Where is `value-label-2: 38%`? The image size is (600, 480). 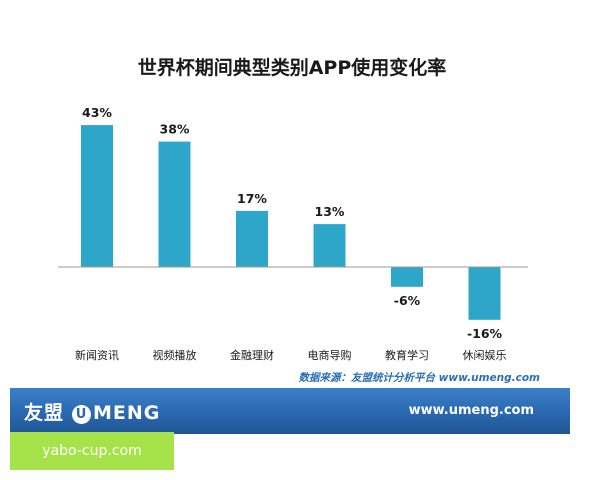 value-label-2: 38% is located at coordinates (175, 129).